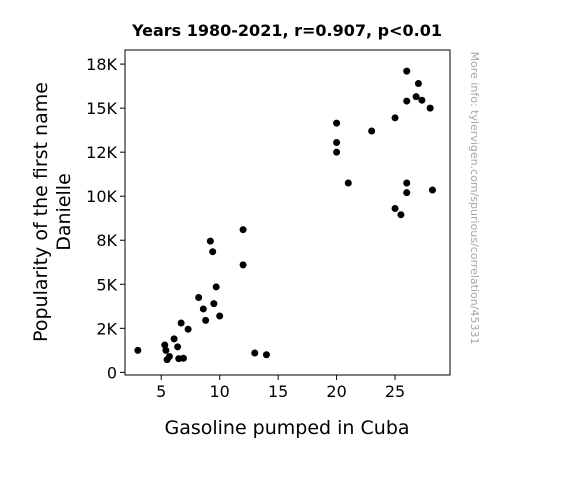  I want to click on y-tick-label: 2K, so click(106, 328).